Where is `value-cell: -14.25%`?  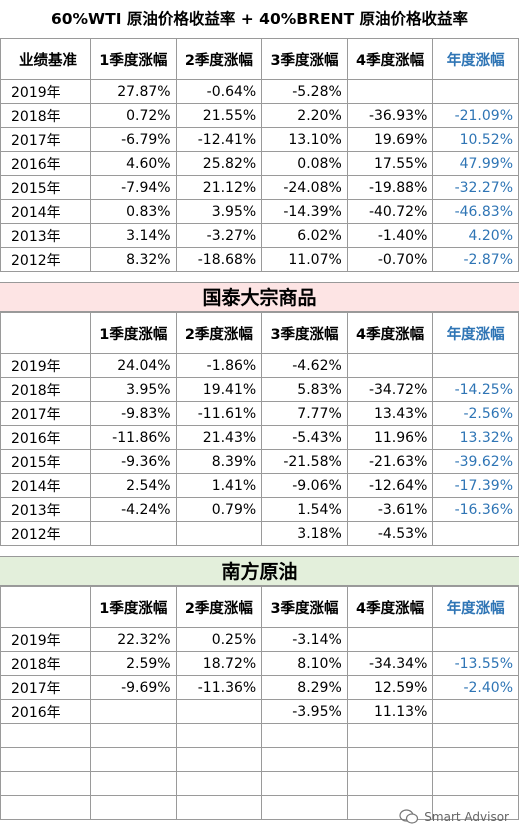 value-cell: -14.25% is located at coordinates (475, 389).